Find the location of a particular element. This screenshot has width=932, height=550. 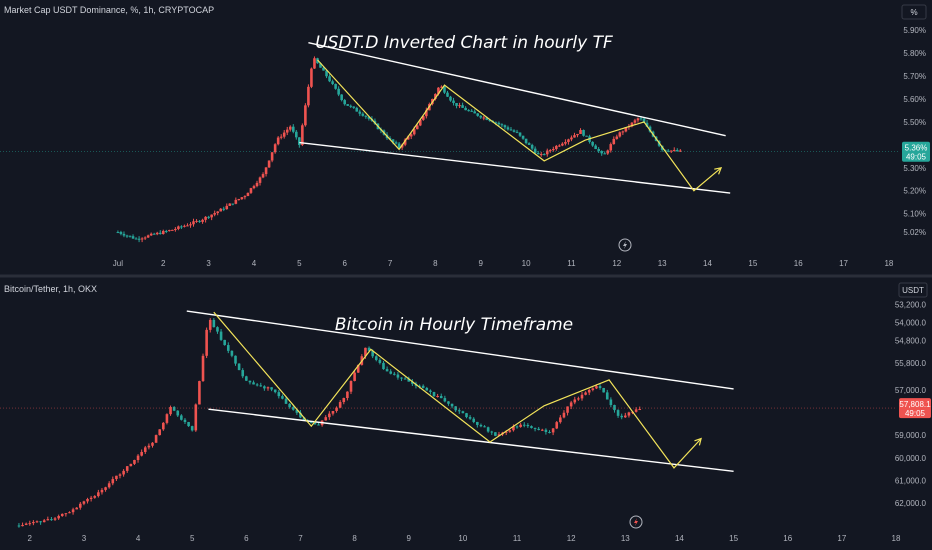

annotations is located at coordinates (515, 117).